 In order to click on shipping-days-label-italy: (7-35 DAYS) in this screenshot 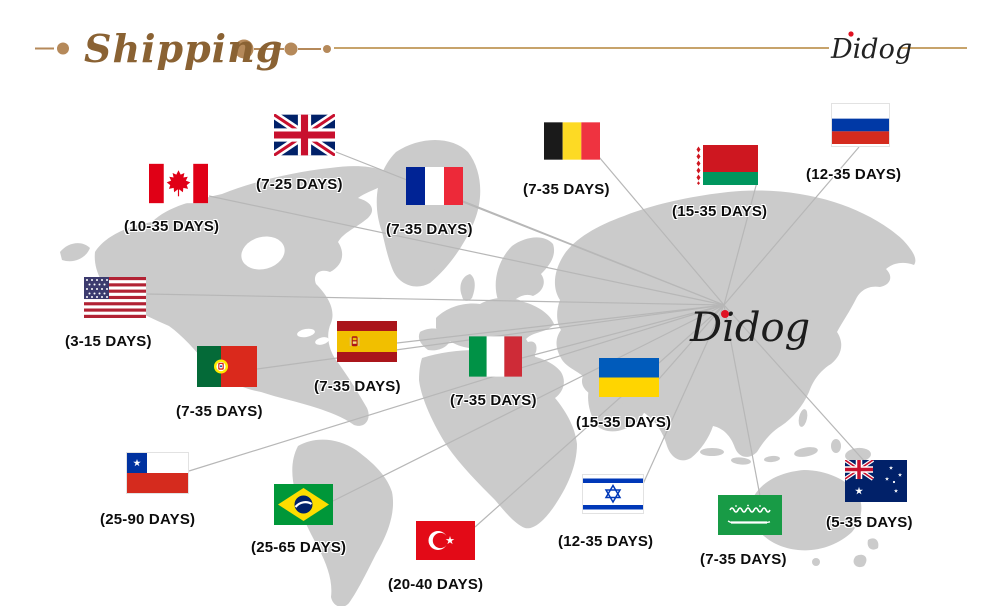, I will do `click(493, 400)`.